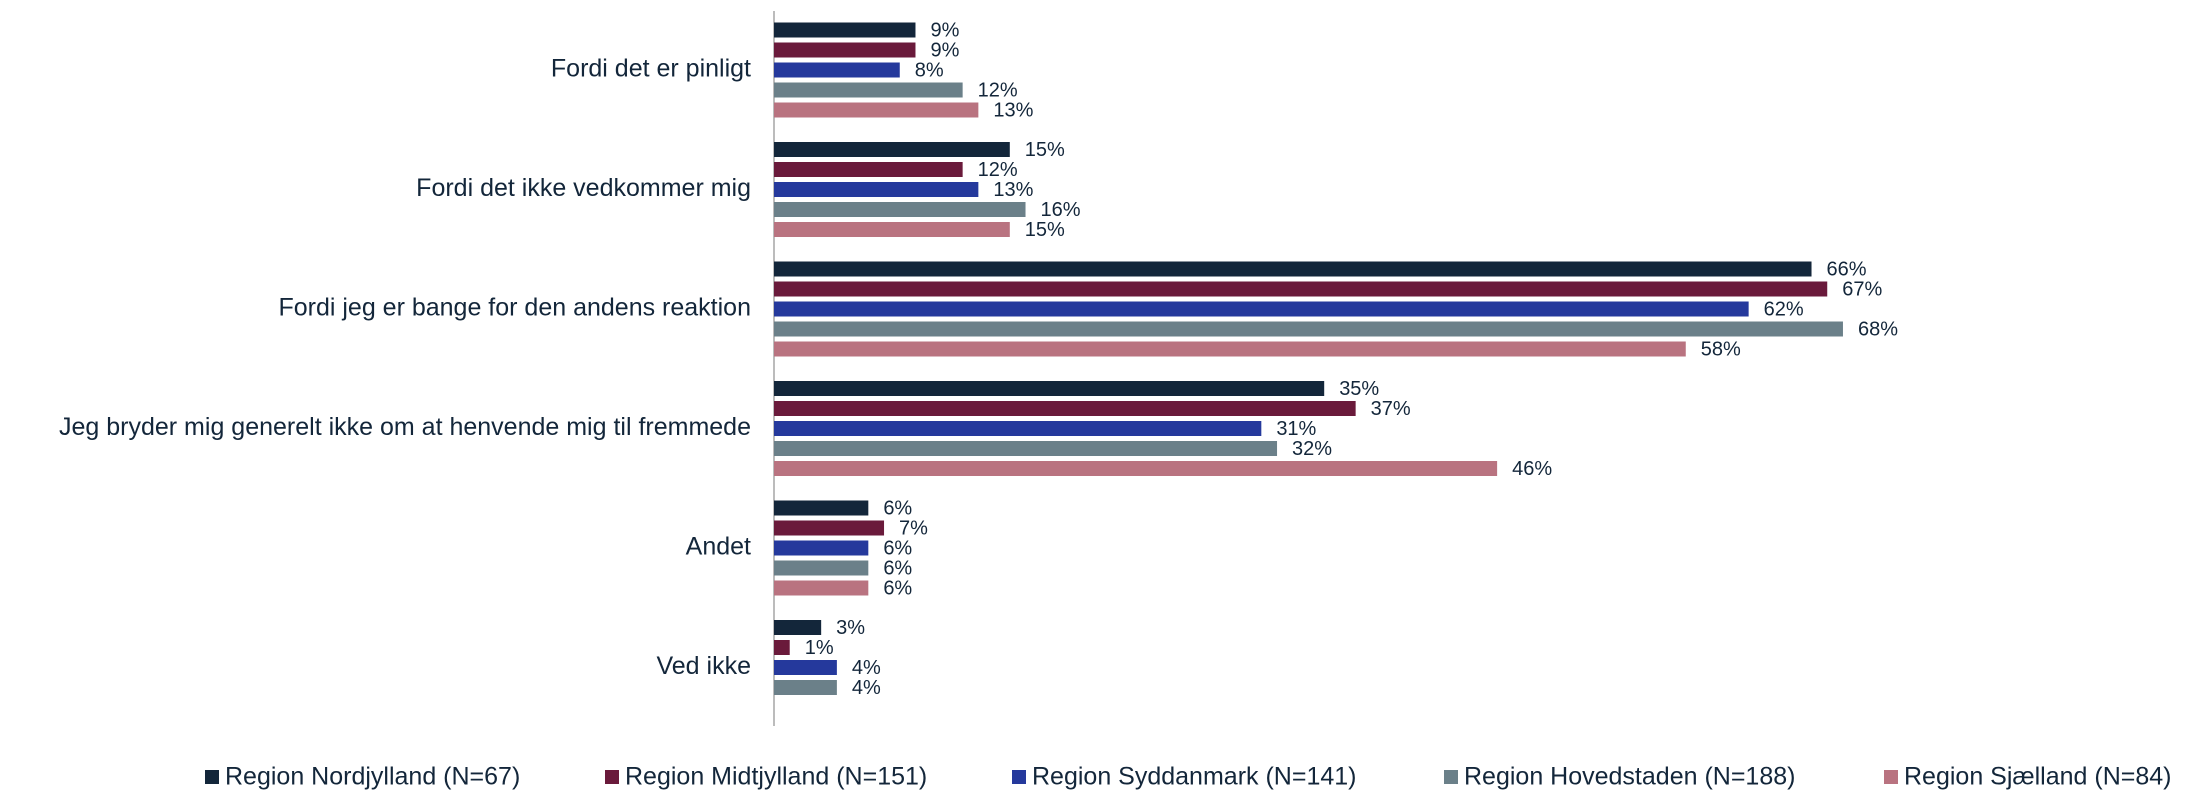  What do you see at coordinates (819, 648) in the screenshot?
I see `value-label: 1%` at bounding box center [819, 648].